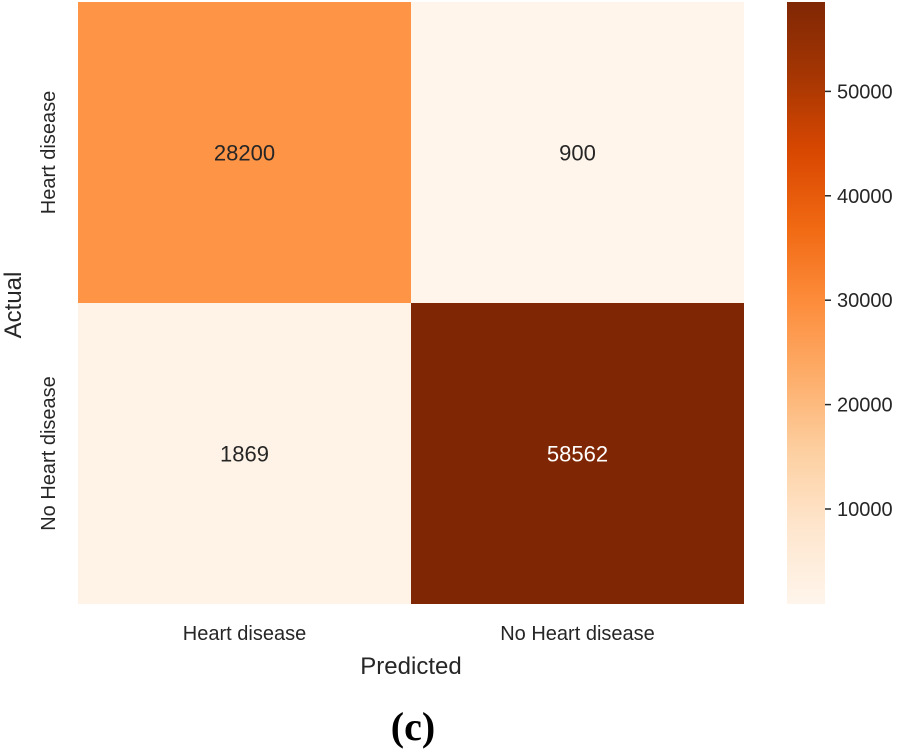 This screenshot has width=906, height=755. I want to click on colorbar-tick-label-2: 30000, so click(865, 301).